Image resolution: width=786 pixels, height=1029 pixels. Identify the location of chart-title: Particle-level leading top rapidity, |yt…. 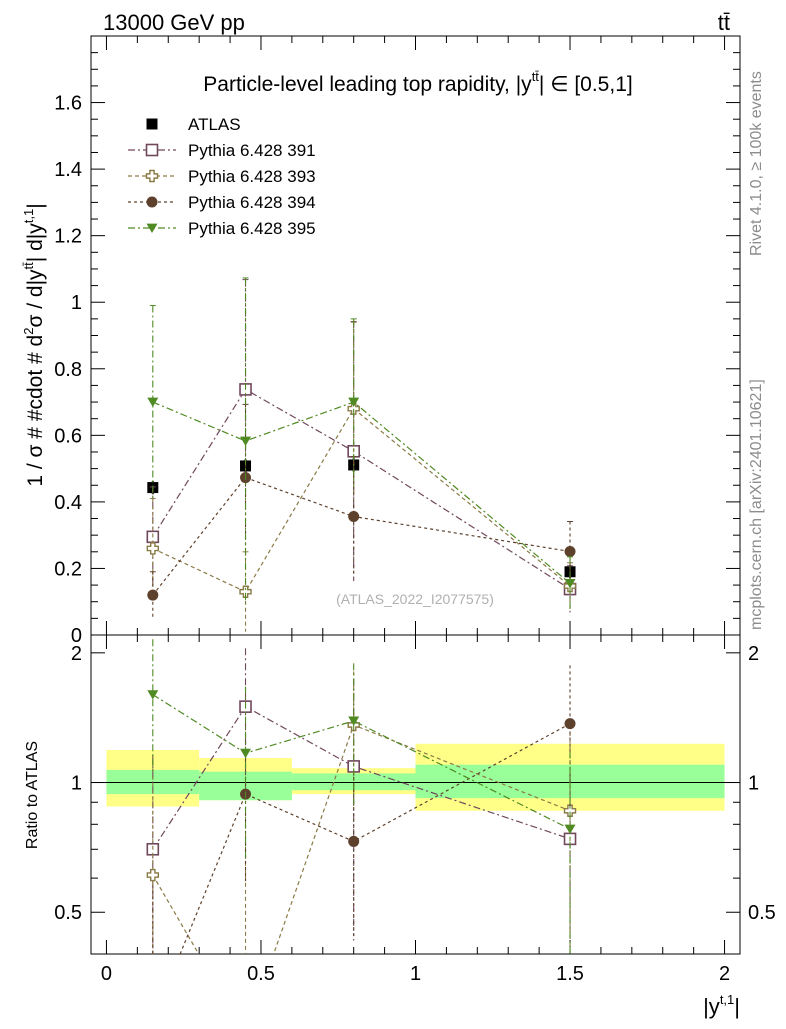
(417, 82).